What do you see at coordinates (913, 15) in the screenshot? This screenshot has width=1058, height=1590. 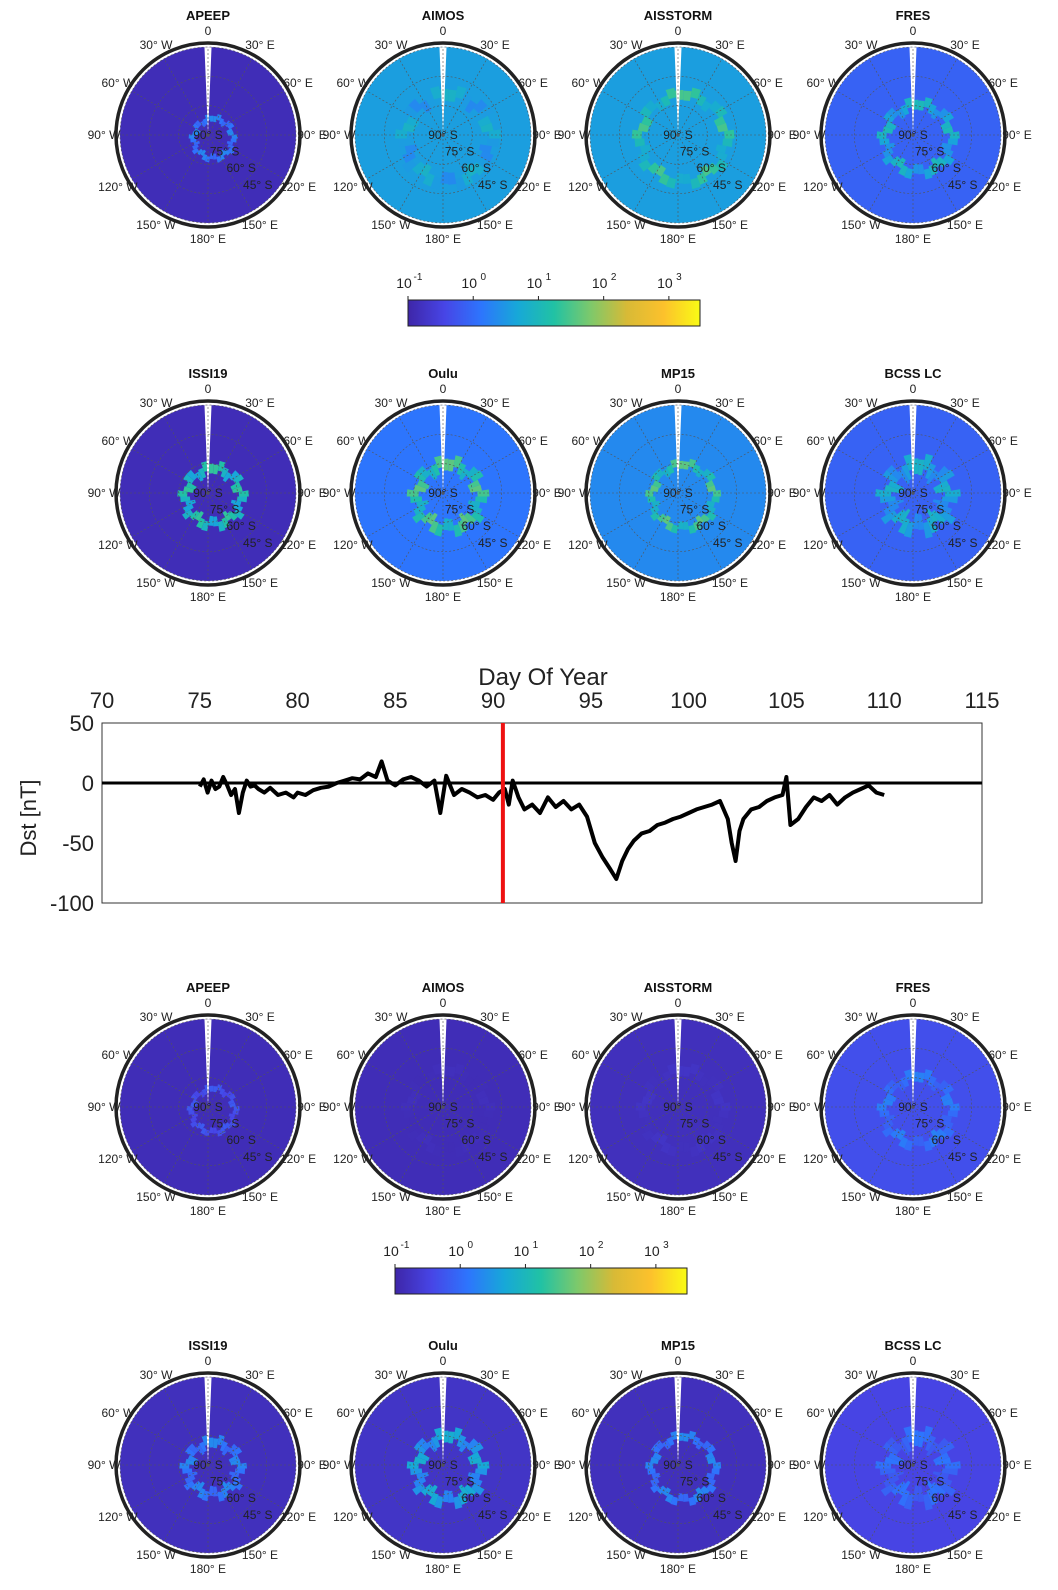 I see `panel-title: FRES` at bounding box center [913, 15].